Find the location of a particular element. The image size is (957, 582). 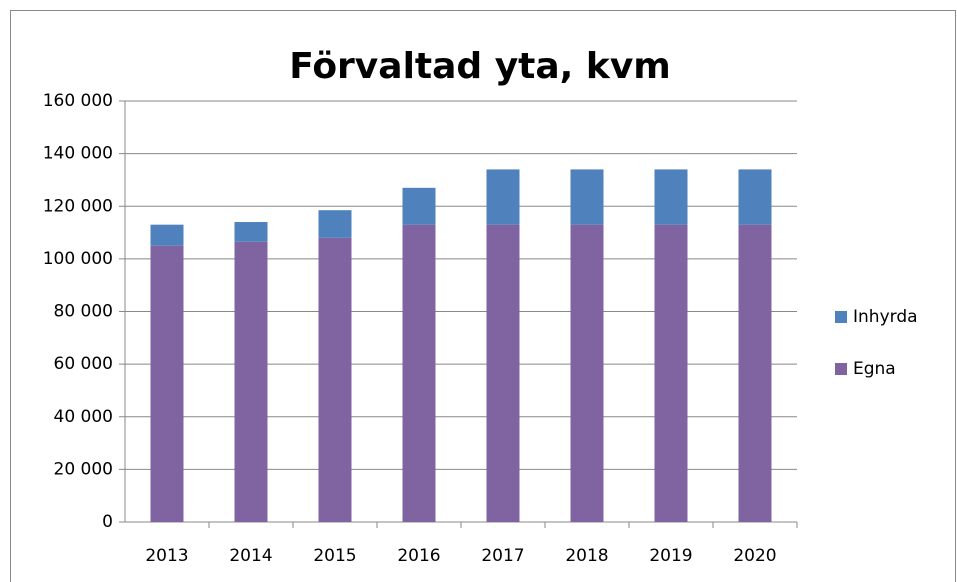

y-tick-label: 0 is located at coordinates (107, 522).